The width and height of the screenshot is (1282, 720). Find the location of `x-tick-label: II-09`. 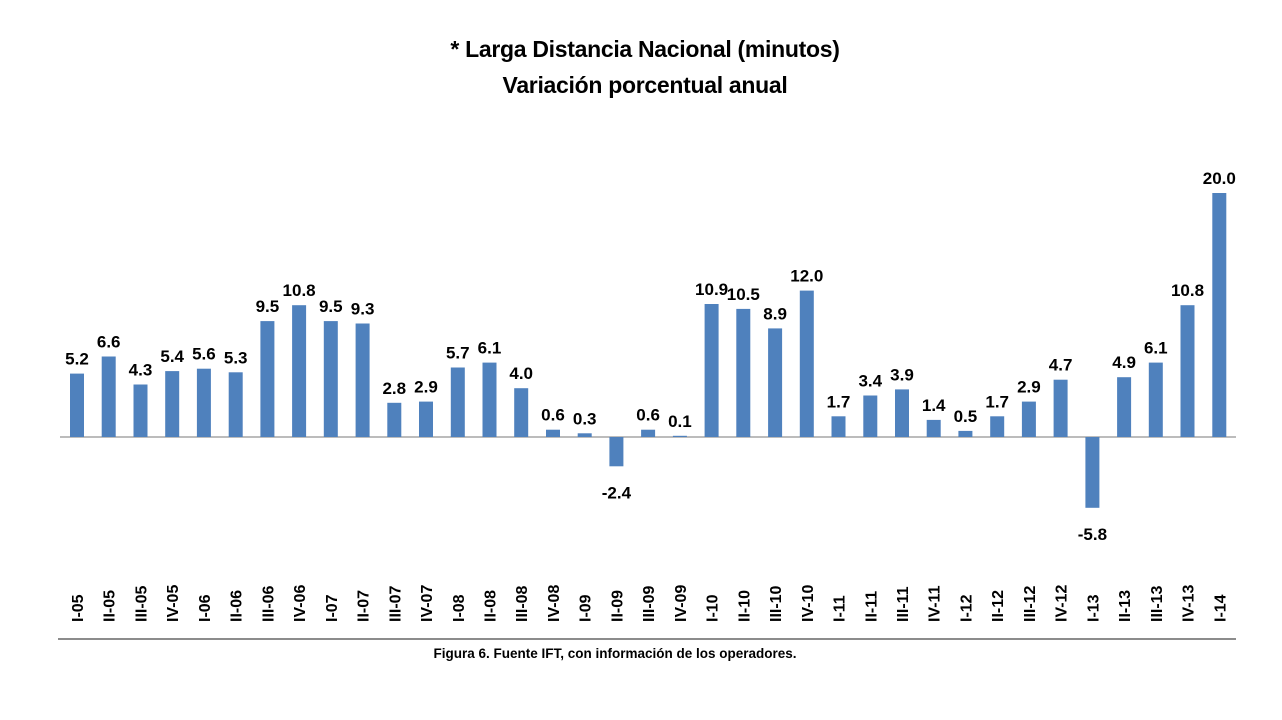

x-tick-label: II-09 is located at coordinates (617, 606).